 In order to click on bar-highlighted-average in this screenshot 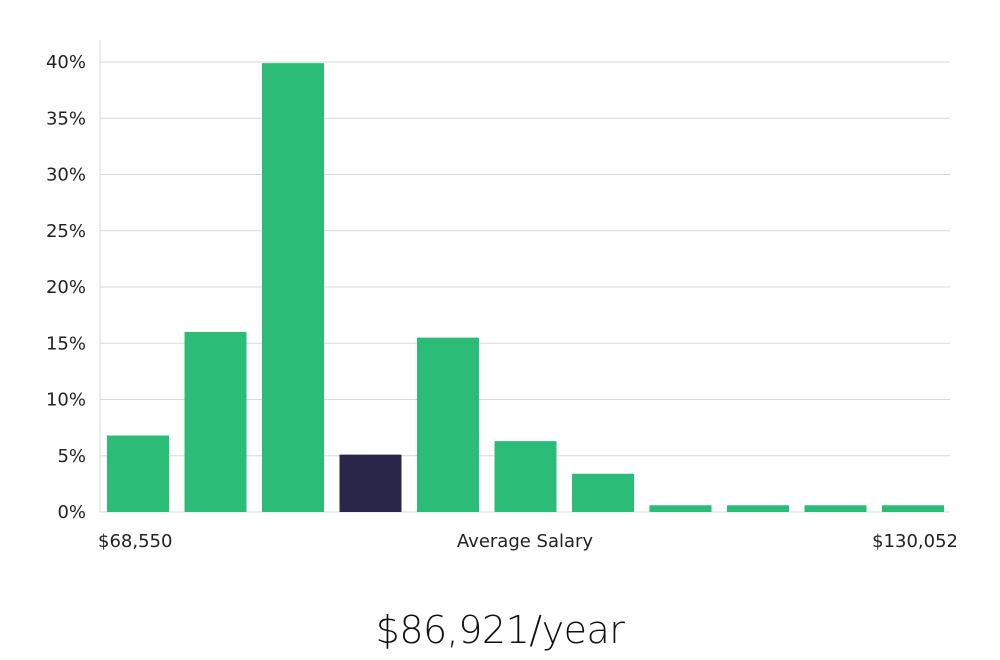, I will do `click(370, 483)`.